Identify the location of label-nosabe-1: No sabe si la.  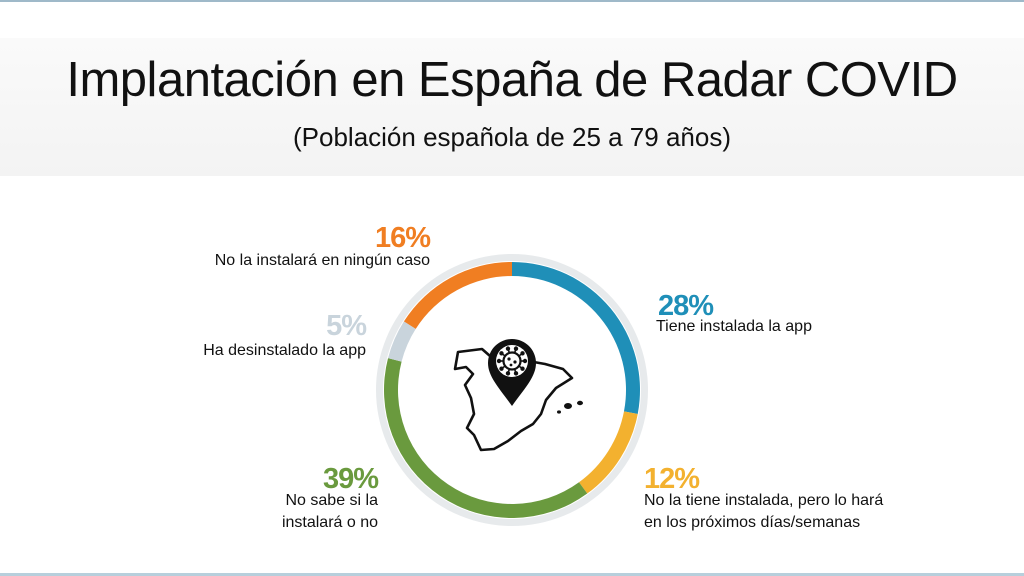
(332, 500).